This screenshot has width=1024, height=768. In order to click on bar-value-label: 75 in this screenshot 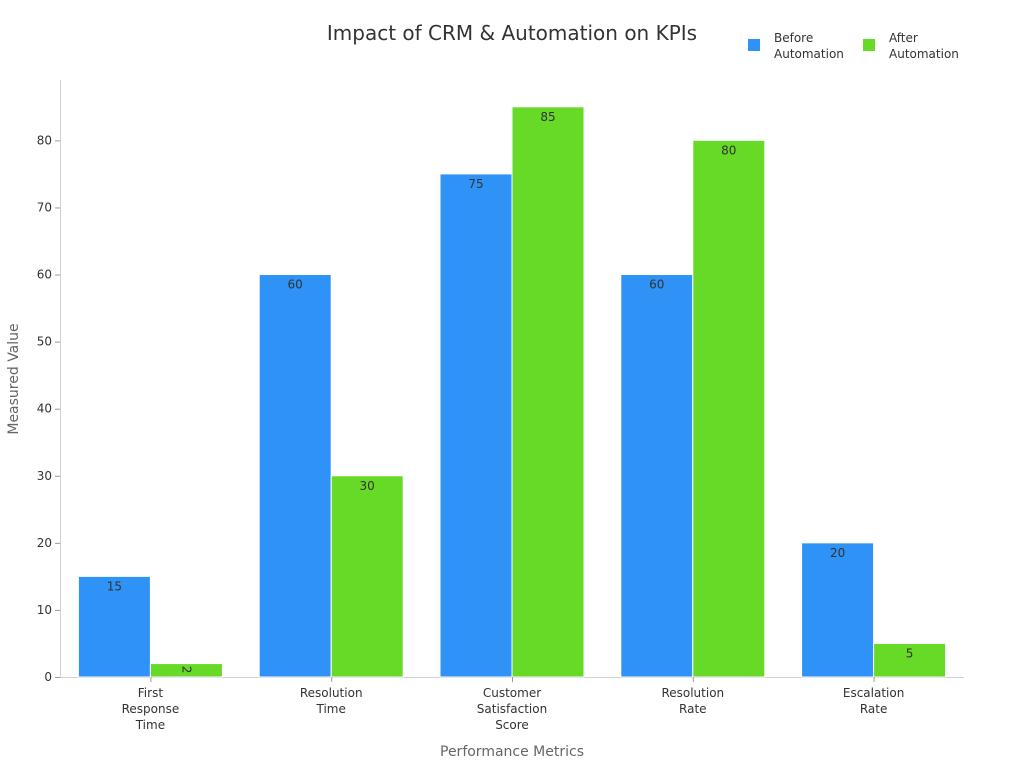, I will do `click(475, 184)`.